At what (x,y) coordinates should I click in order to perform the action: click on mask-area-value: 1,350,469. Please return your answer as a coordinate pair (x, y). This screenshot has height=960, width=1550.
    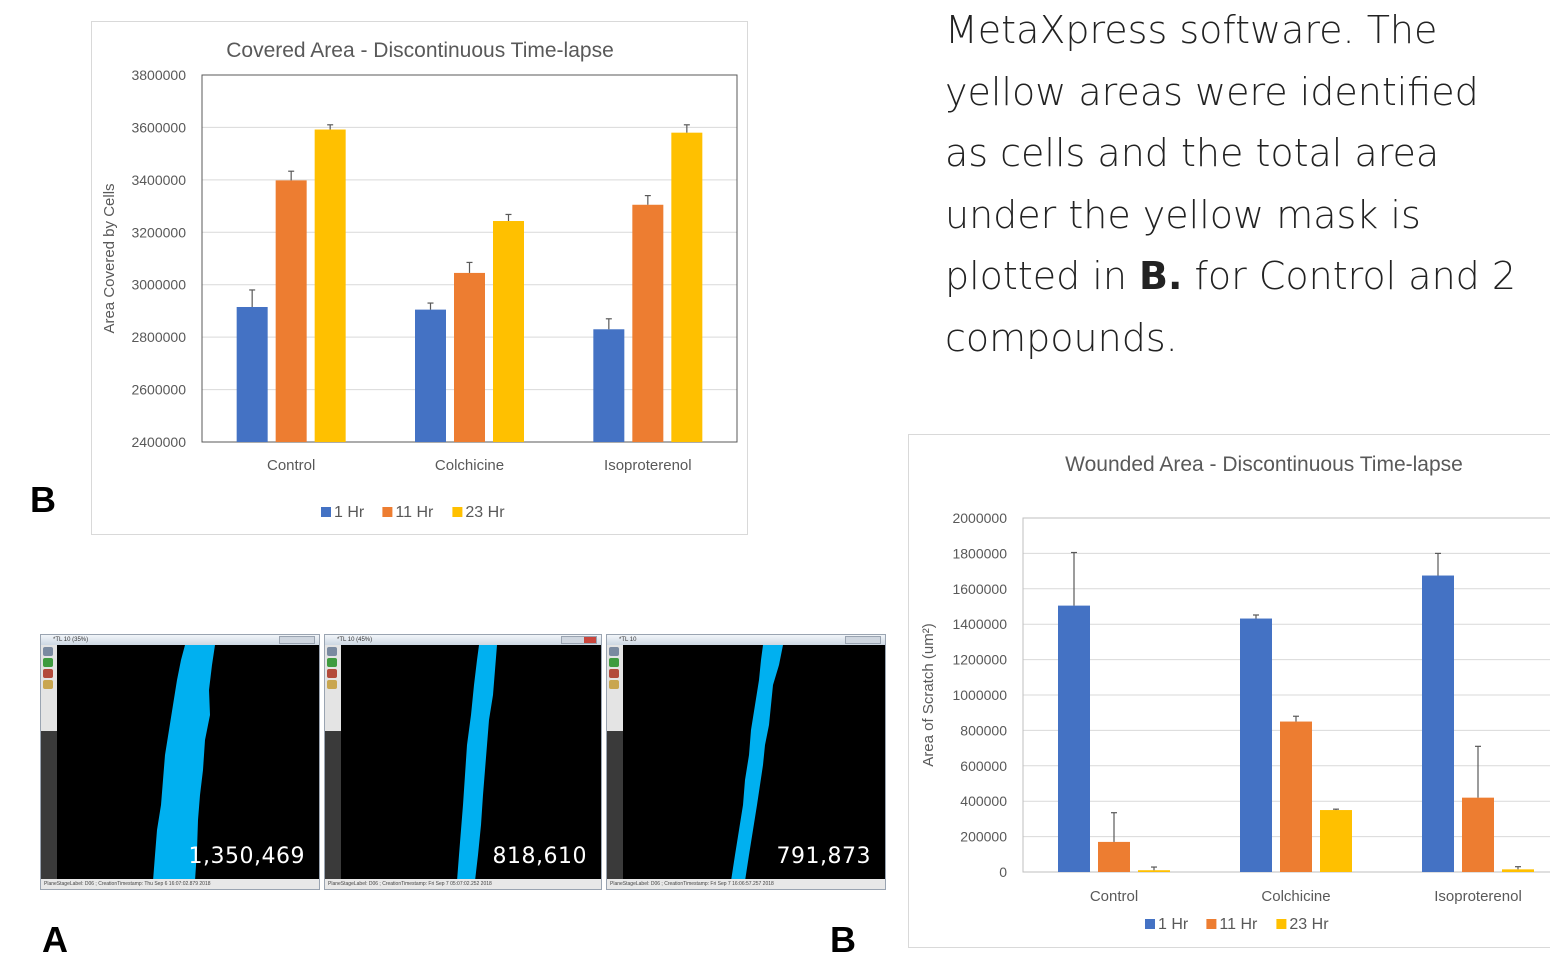
    Looking at the image, I should click on (246, 856).